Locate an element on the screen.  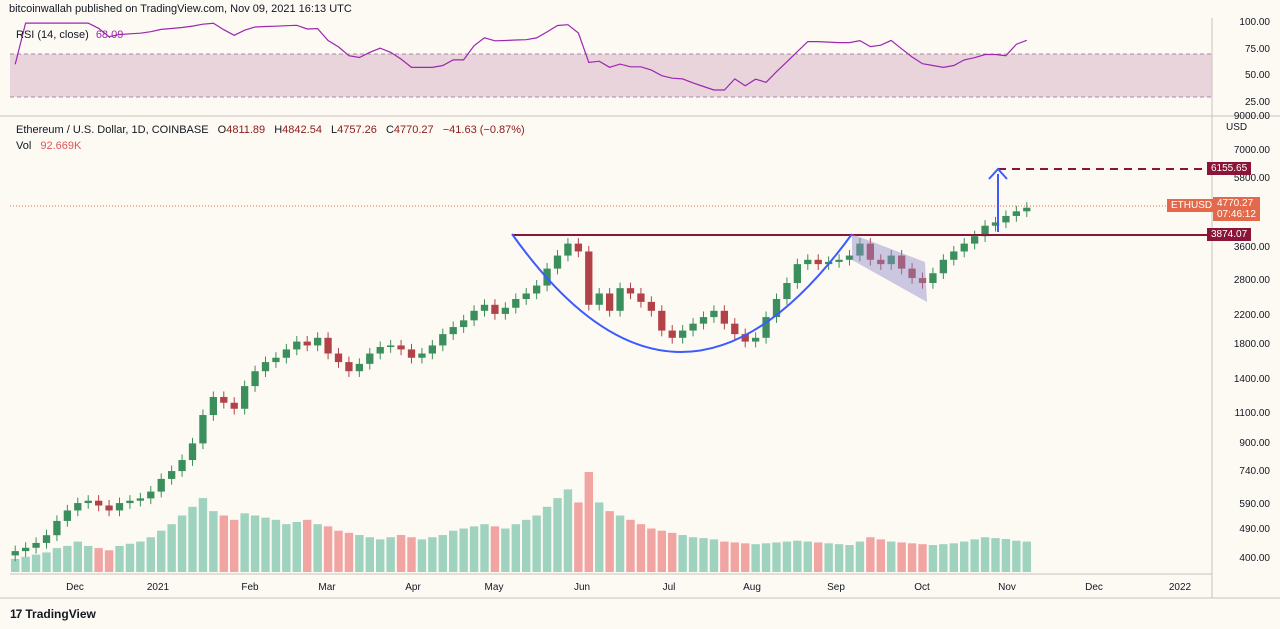
price-axis-label: 2800.00 is located at coordinates (1251, 280).